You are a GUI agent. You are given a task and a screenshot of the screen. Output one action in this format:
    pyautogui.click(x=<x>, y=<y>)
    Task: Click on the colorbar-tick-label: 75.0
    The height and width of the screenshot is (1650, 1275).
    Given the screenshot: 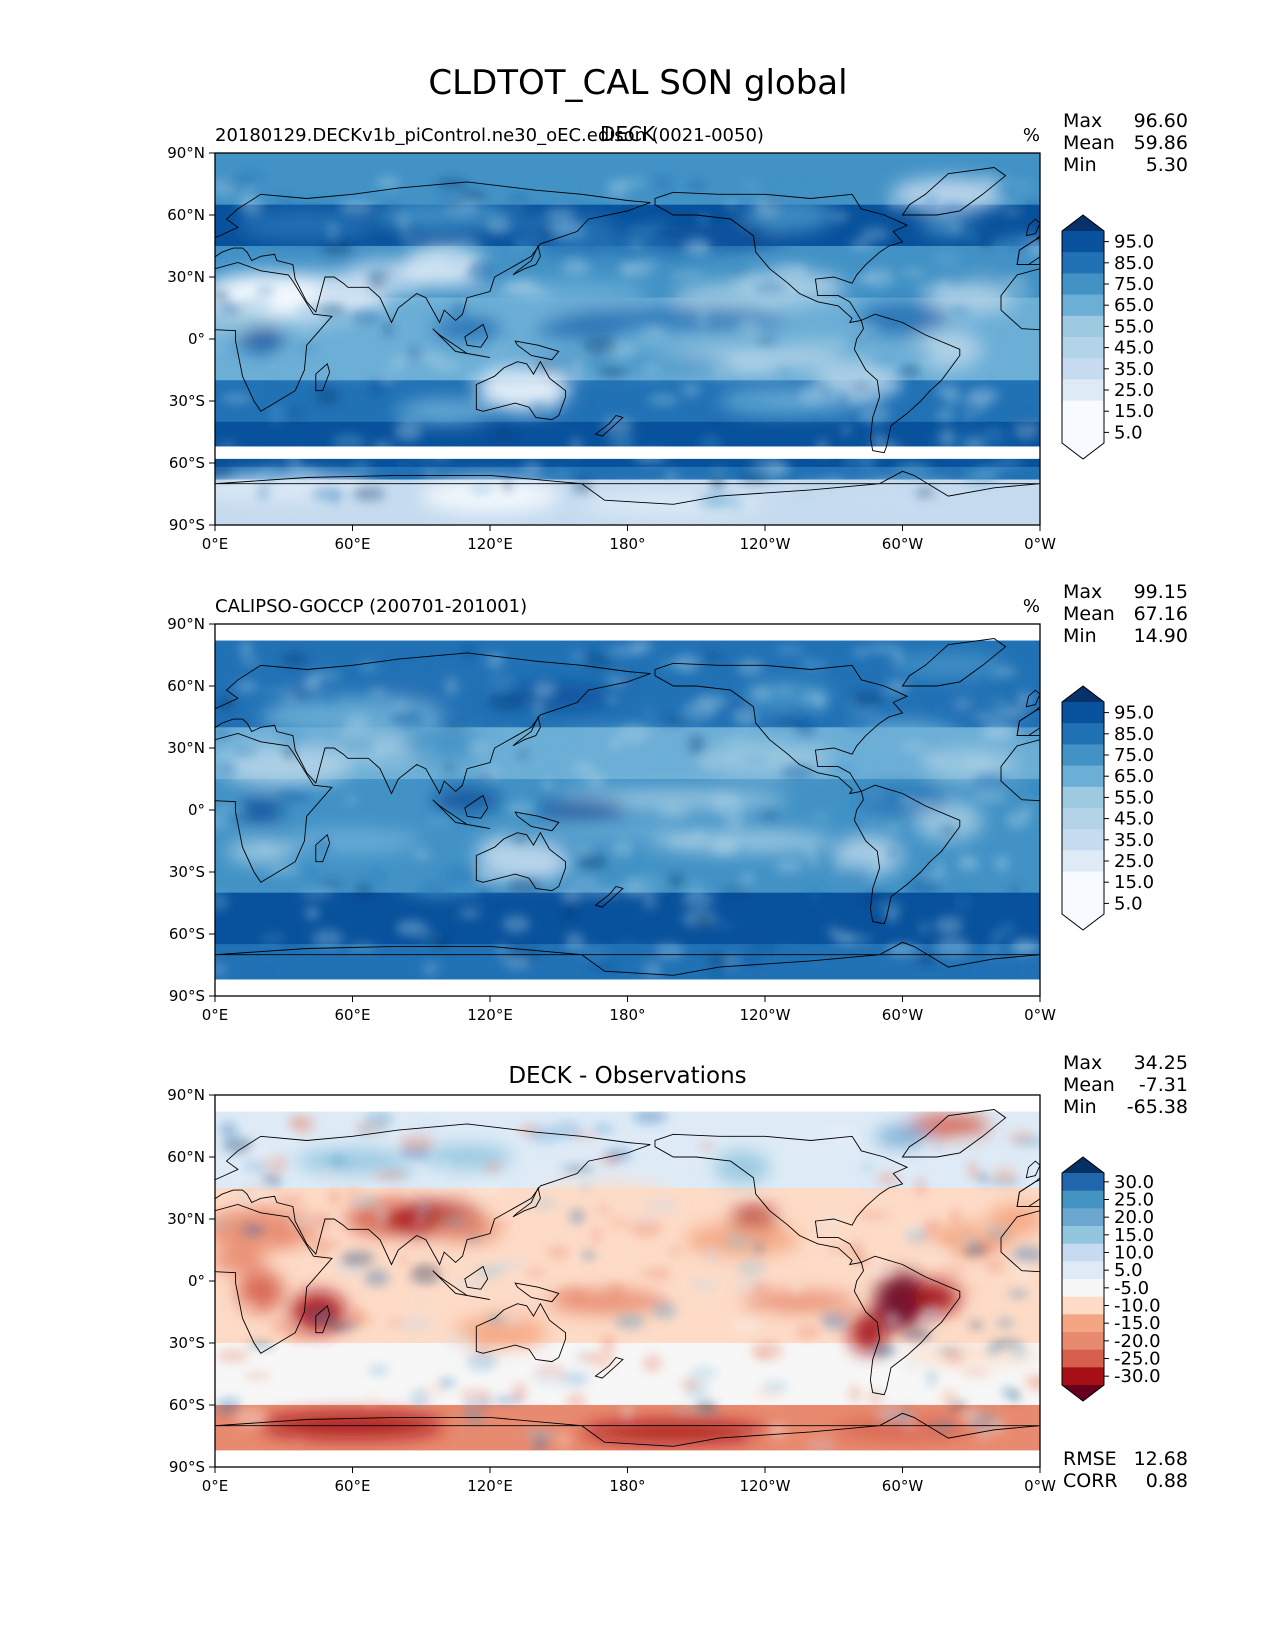 What is the action you would take?
    pyautogui.click(x=1134, y=284)
    